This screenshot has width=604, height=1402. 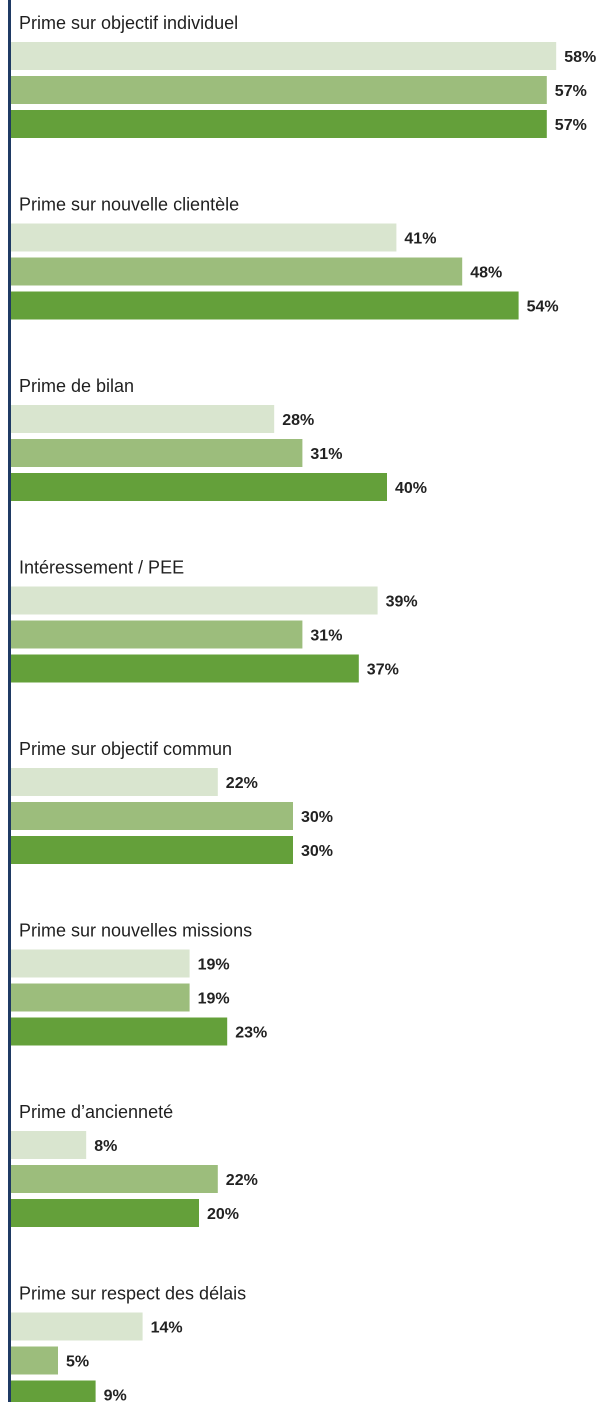 What do you see at coordinates (115, 1395) in the screenshot?
I see `data-label: 9%` at bounding box center [115, 1395].